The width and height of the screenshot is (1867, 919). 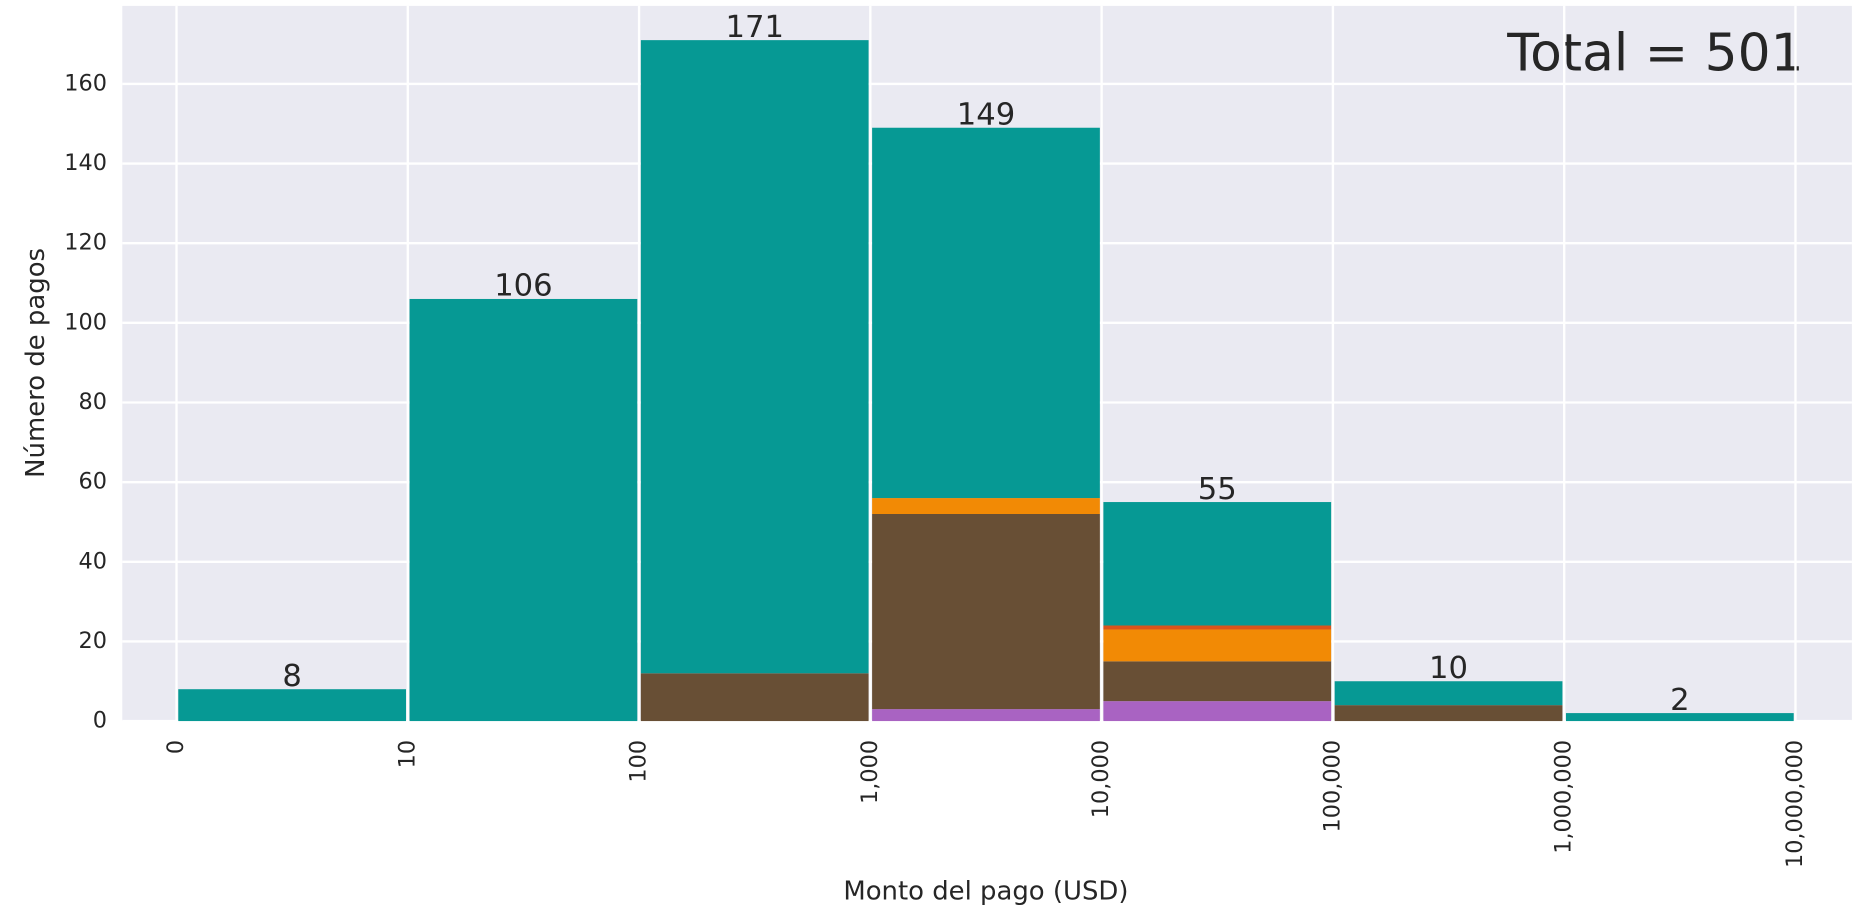 What do you see at coordinates (176, 747) in the screenshot?
I see `x-tick-label: 0` at bounding box center [176, 747].